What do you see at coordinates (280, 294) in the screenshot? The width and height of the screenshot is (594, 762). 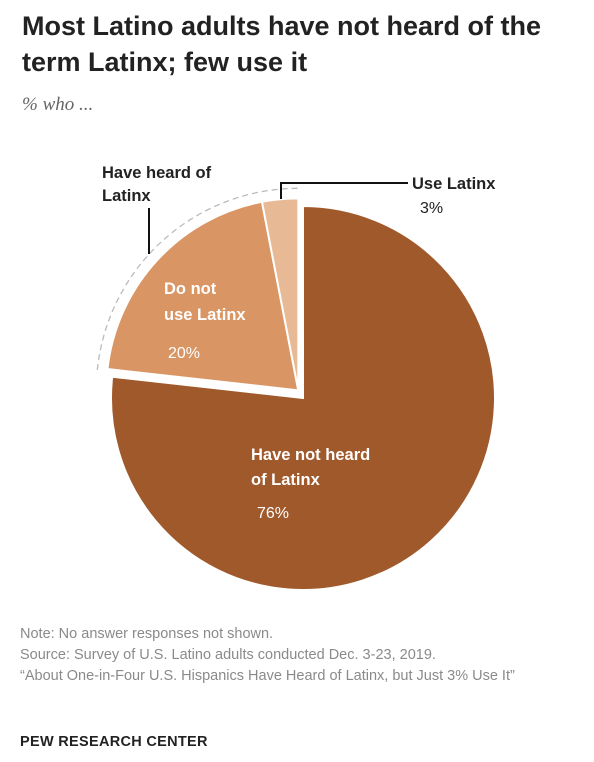 I see `pie-slice-use-latinx` at bounding box center [280, 294].